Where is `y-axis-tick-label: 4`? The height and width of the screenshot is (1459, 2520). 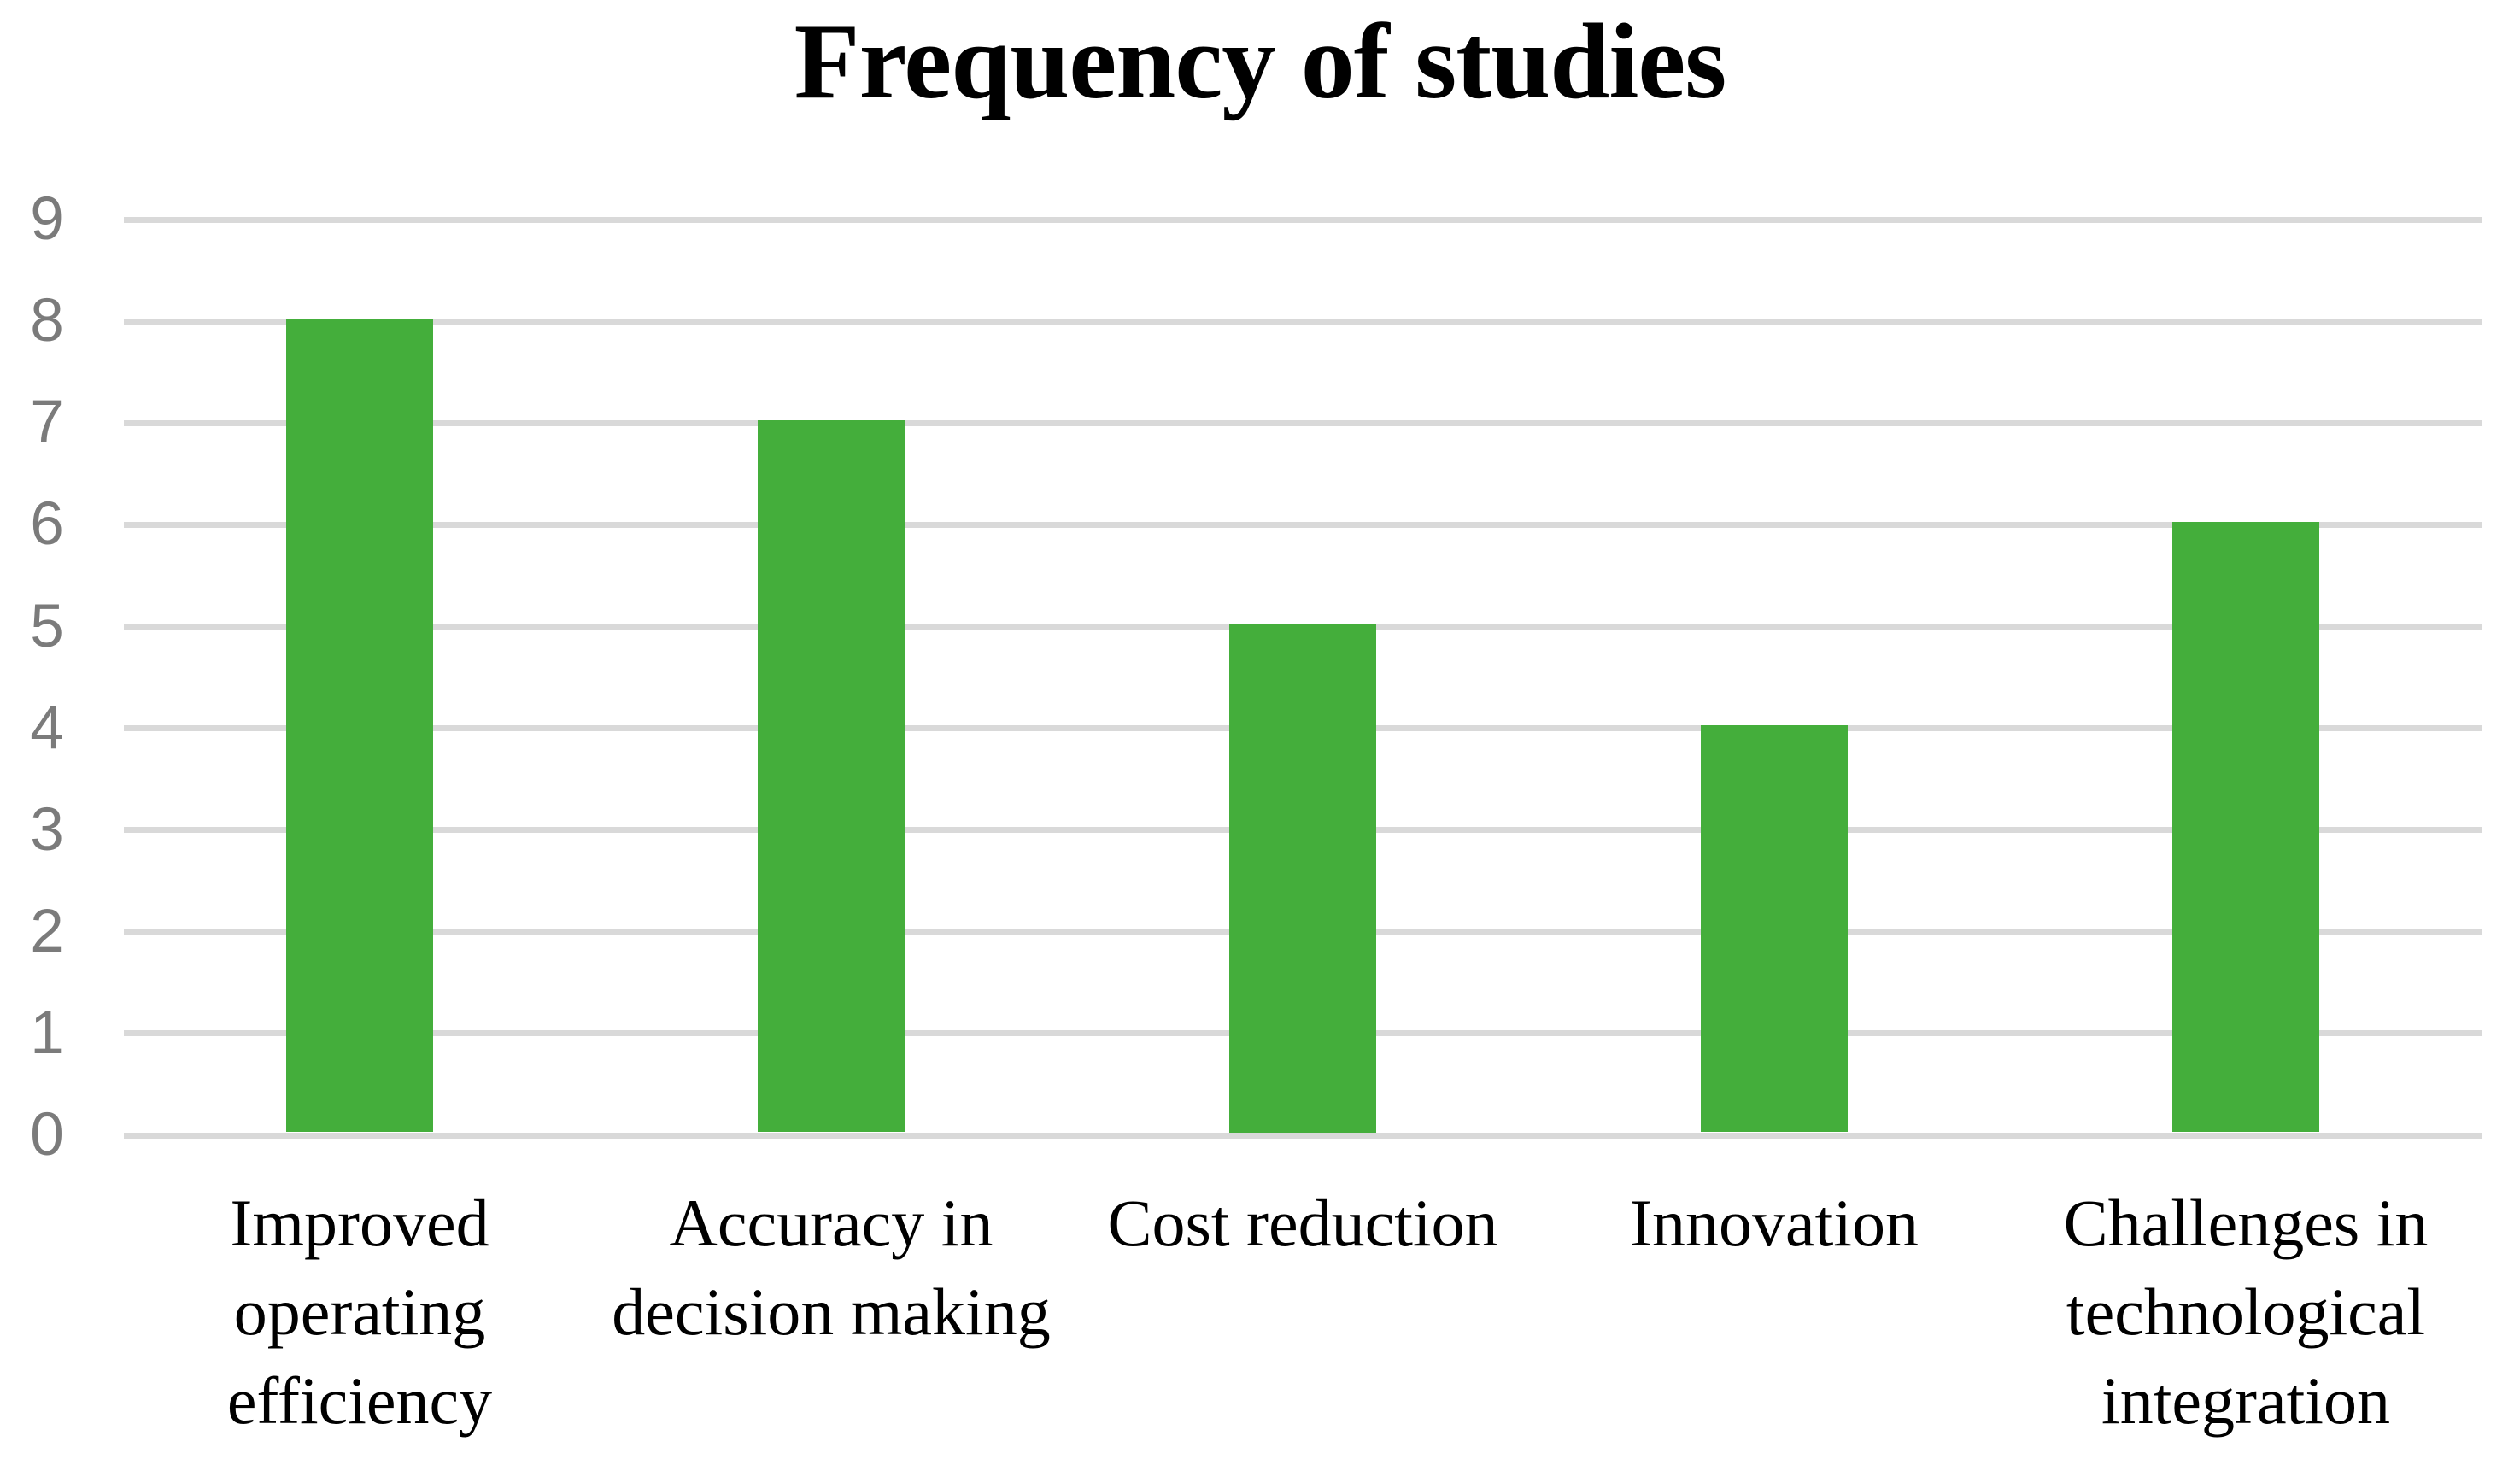 y-axis-tick-label: 4 is located at coordinates (47, 728).